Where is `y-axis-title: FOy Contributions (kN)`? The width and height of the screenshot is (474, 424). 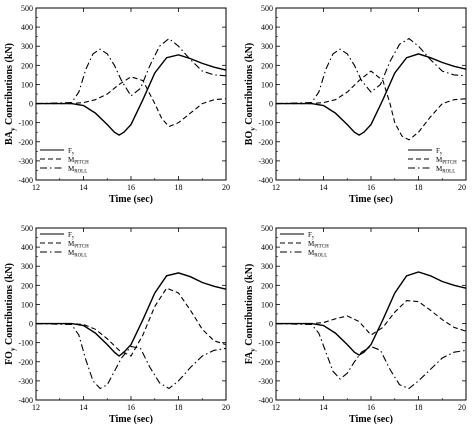 y-axis-title: FOy Contributions (kN) is located at coordinates (10, 314).